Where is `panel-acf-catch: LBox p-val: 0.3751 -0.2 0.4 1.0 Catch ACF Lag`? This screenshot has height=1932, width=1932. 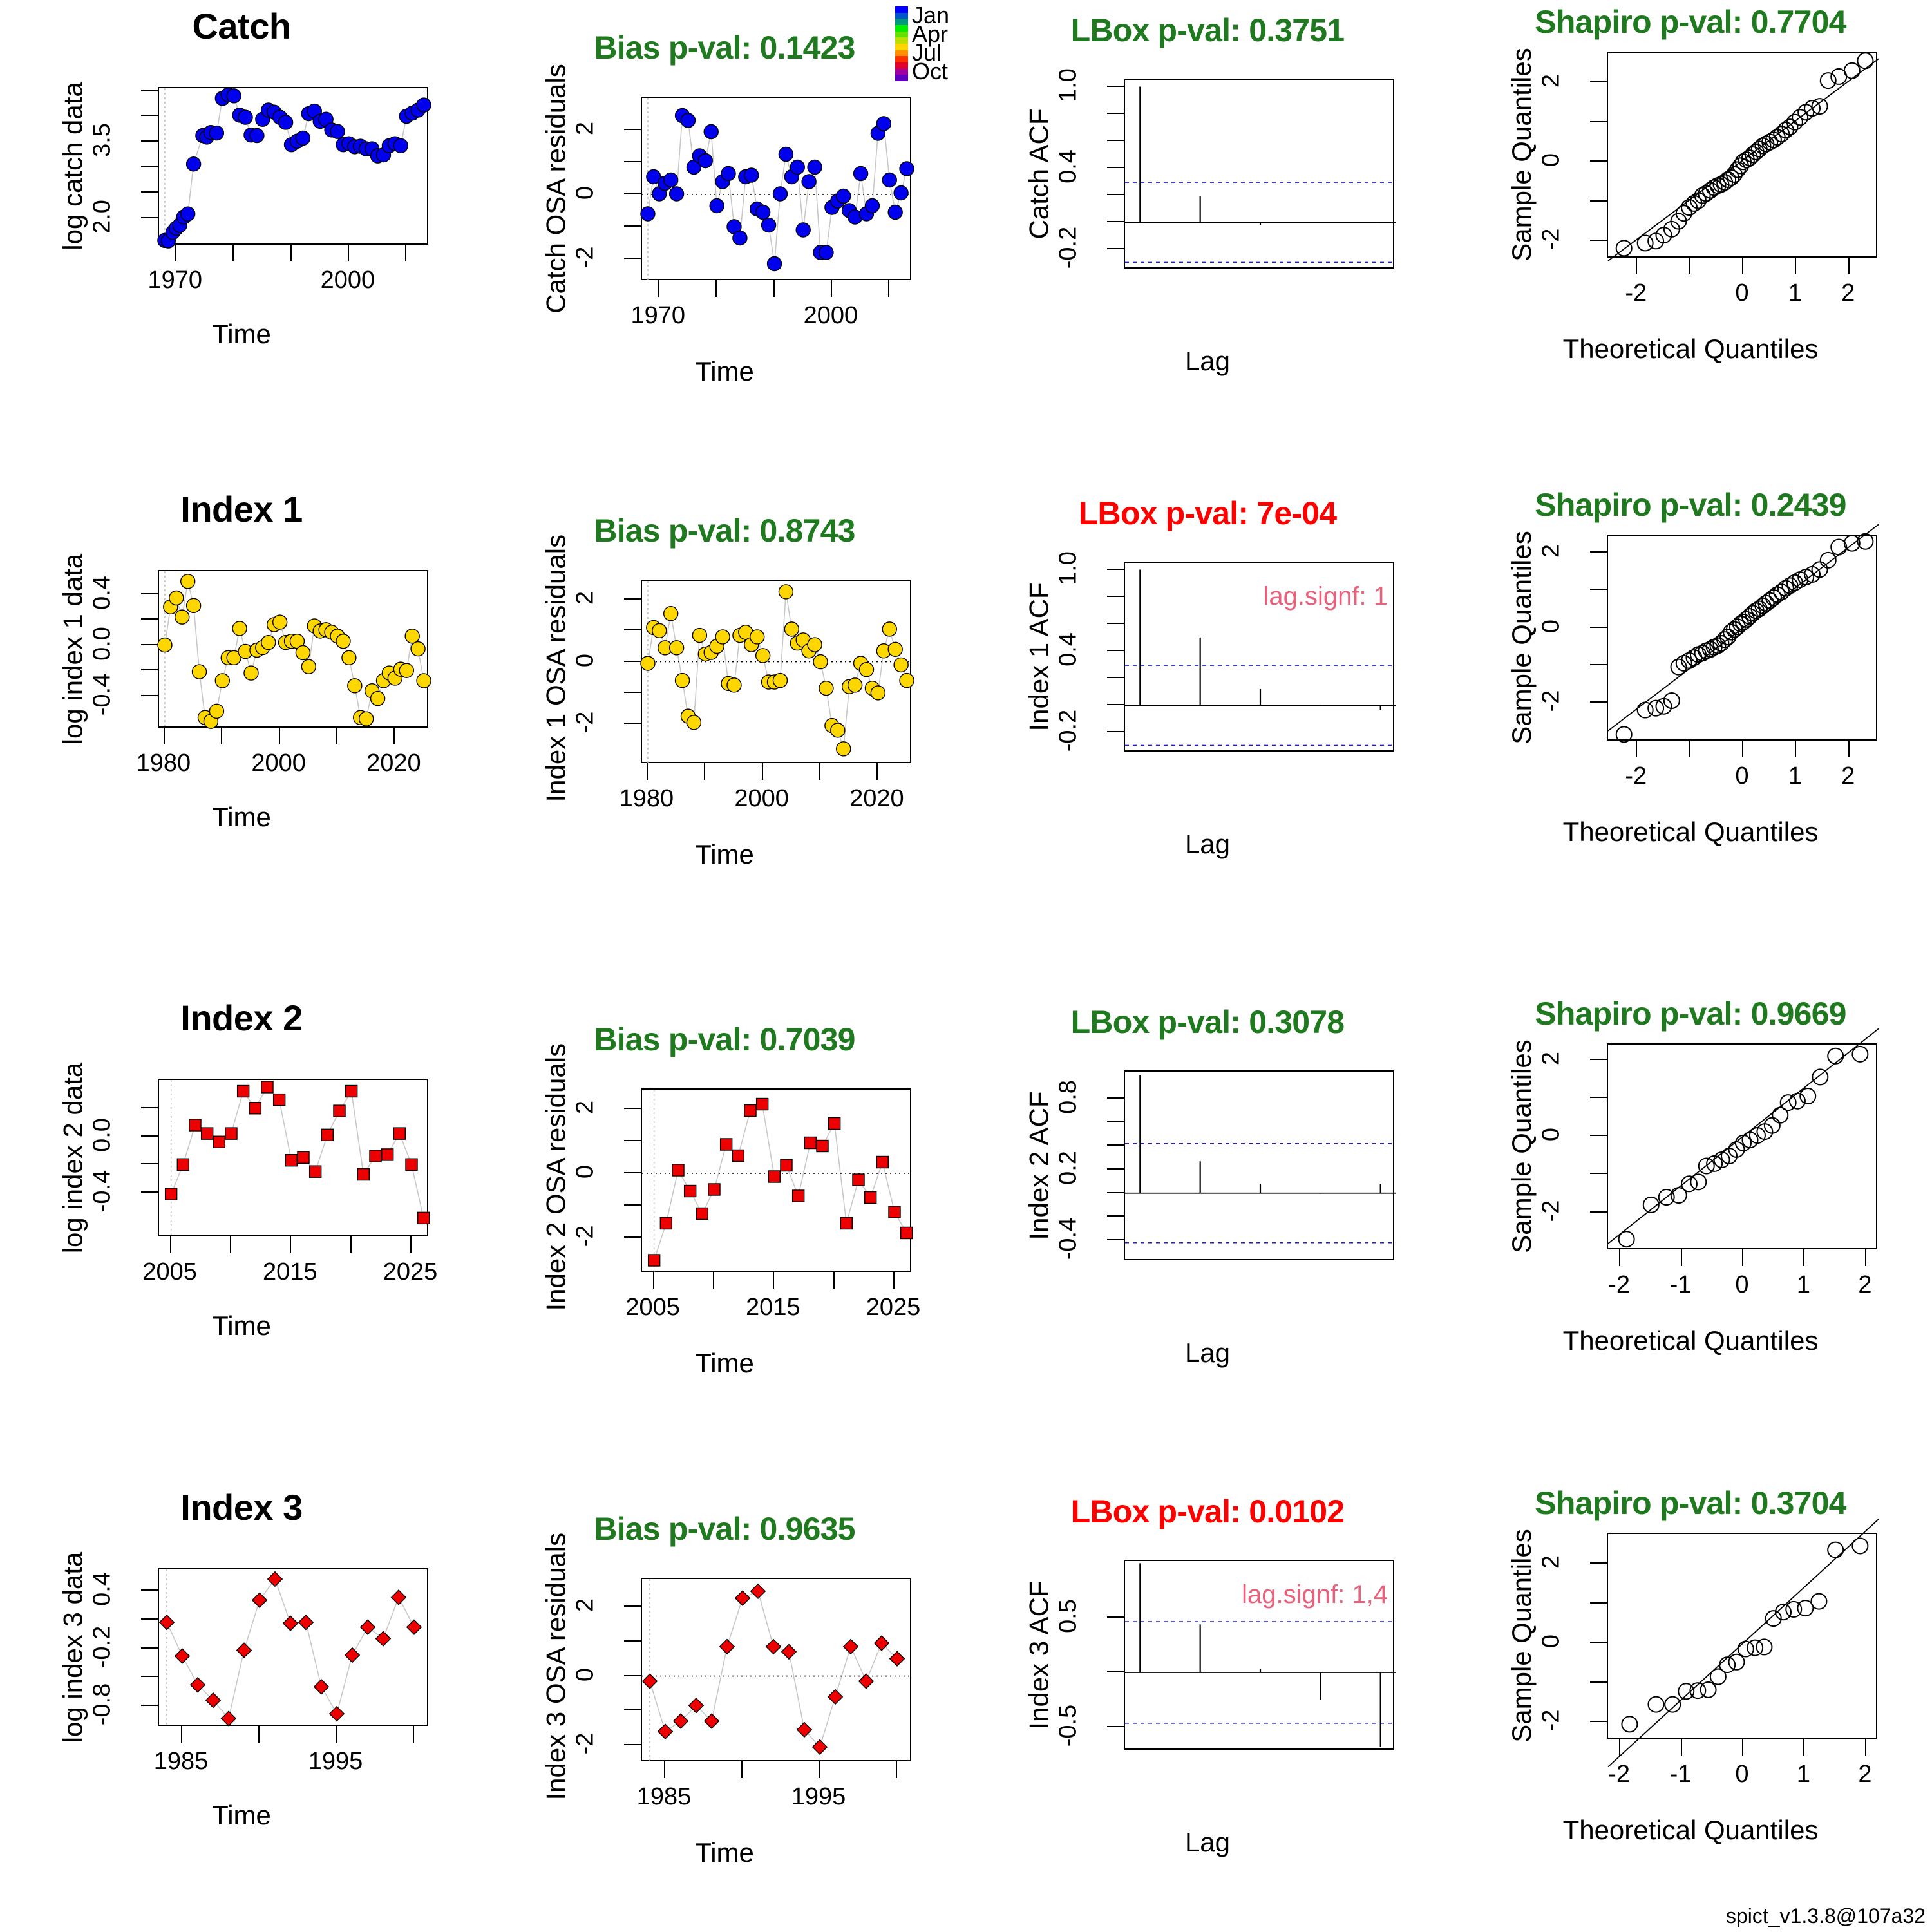
panel-acf-catch: LBox p-val: 0.3751 -0.2 0.4 1.0 Catch ACF Lag is located at coordinates (1207, 241).